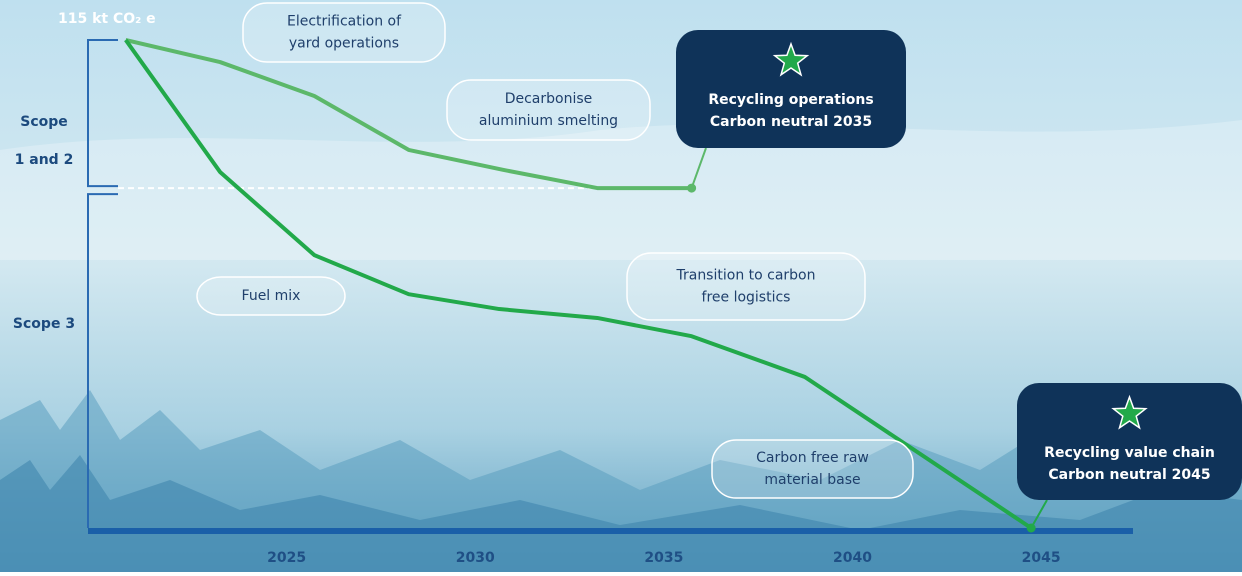  Describe the element at coordinates (549, 99) in the screenshot. I see `annotation-text: Decarbonise` at that location.